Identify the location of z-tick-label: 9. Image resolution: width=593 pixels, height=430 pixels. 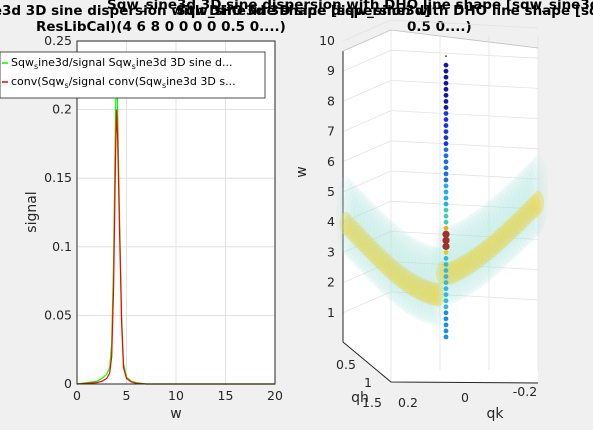
(331, 70).